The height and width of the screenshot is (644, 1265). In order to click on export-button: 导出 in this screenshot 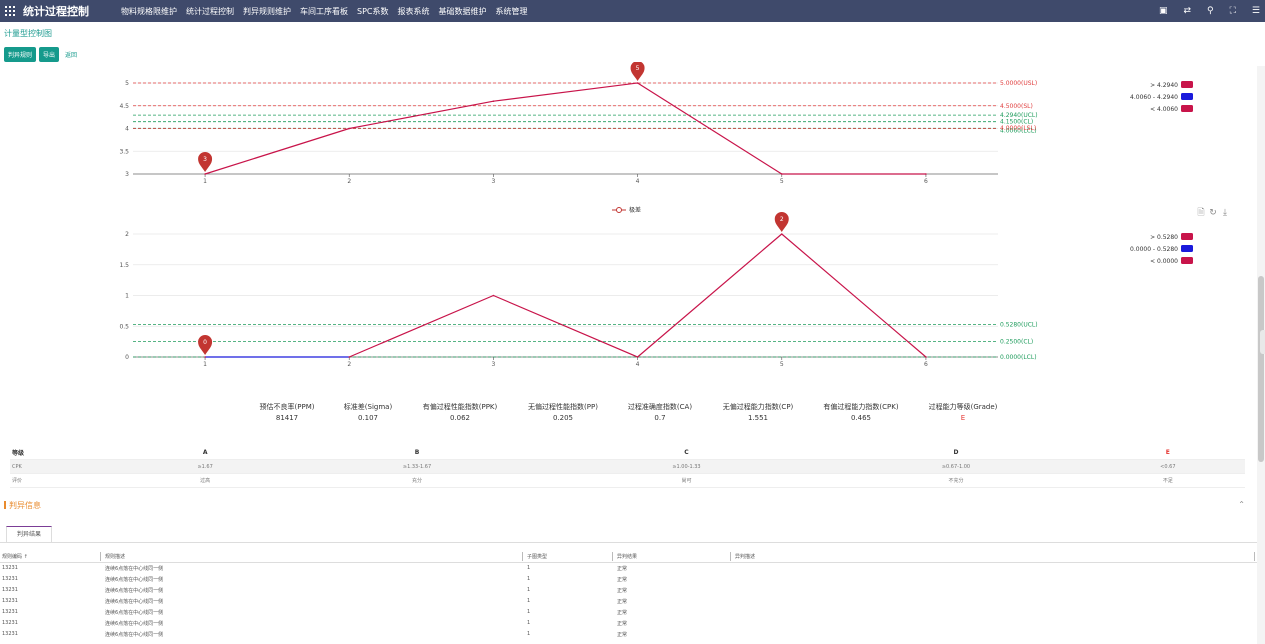, I will do `click(49, 54)`.